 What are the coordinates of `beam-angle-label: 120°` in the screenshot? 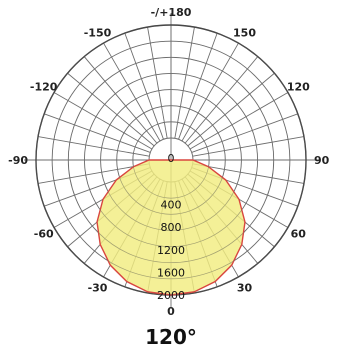 It's located at (171, 337).